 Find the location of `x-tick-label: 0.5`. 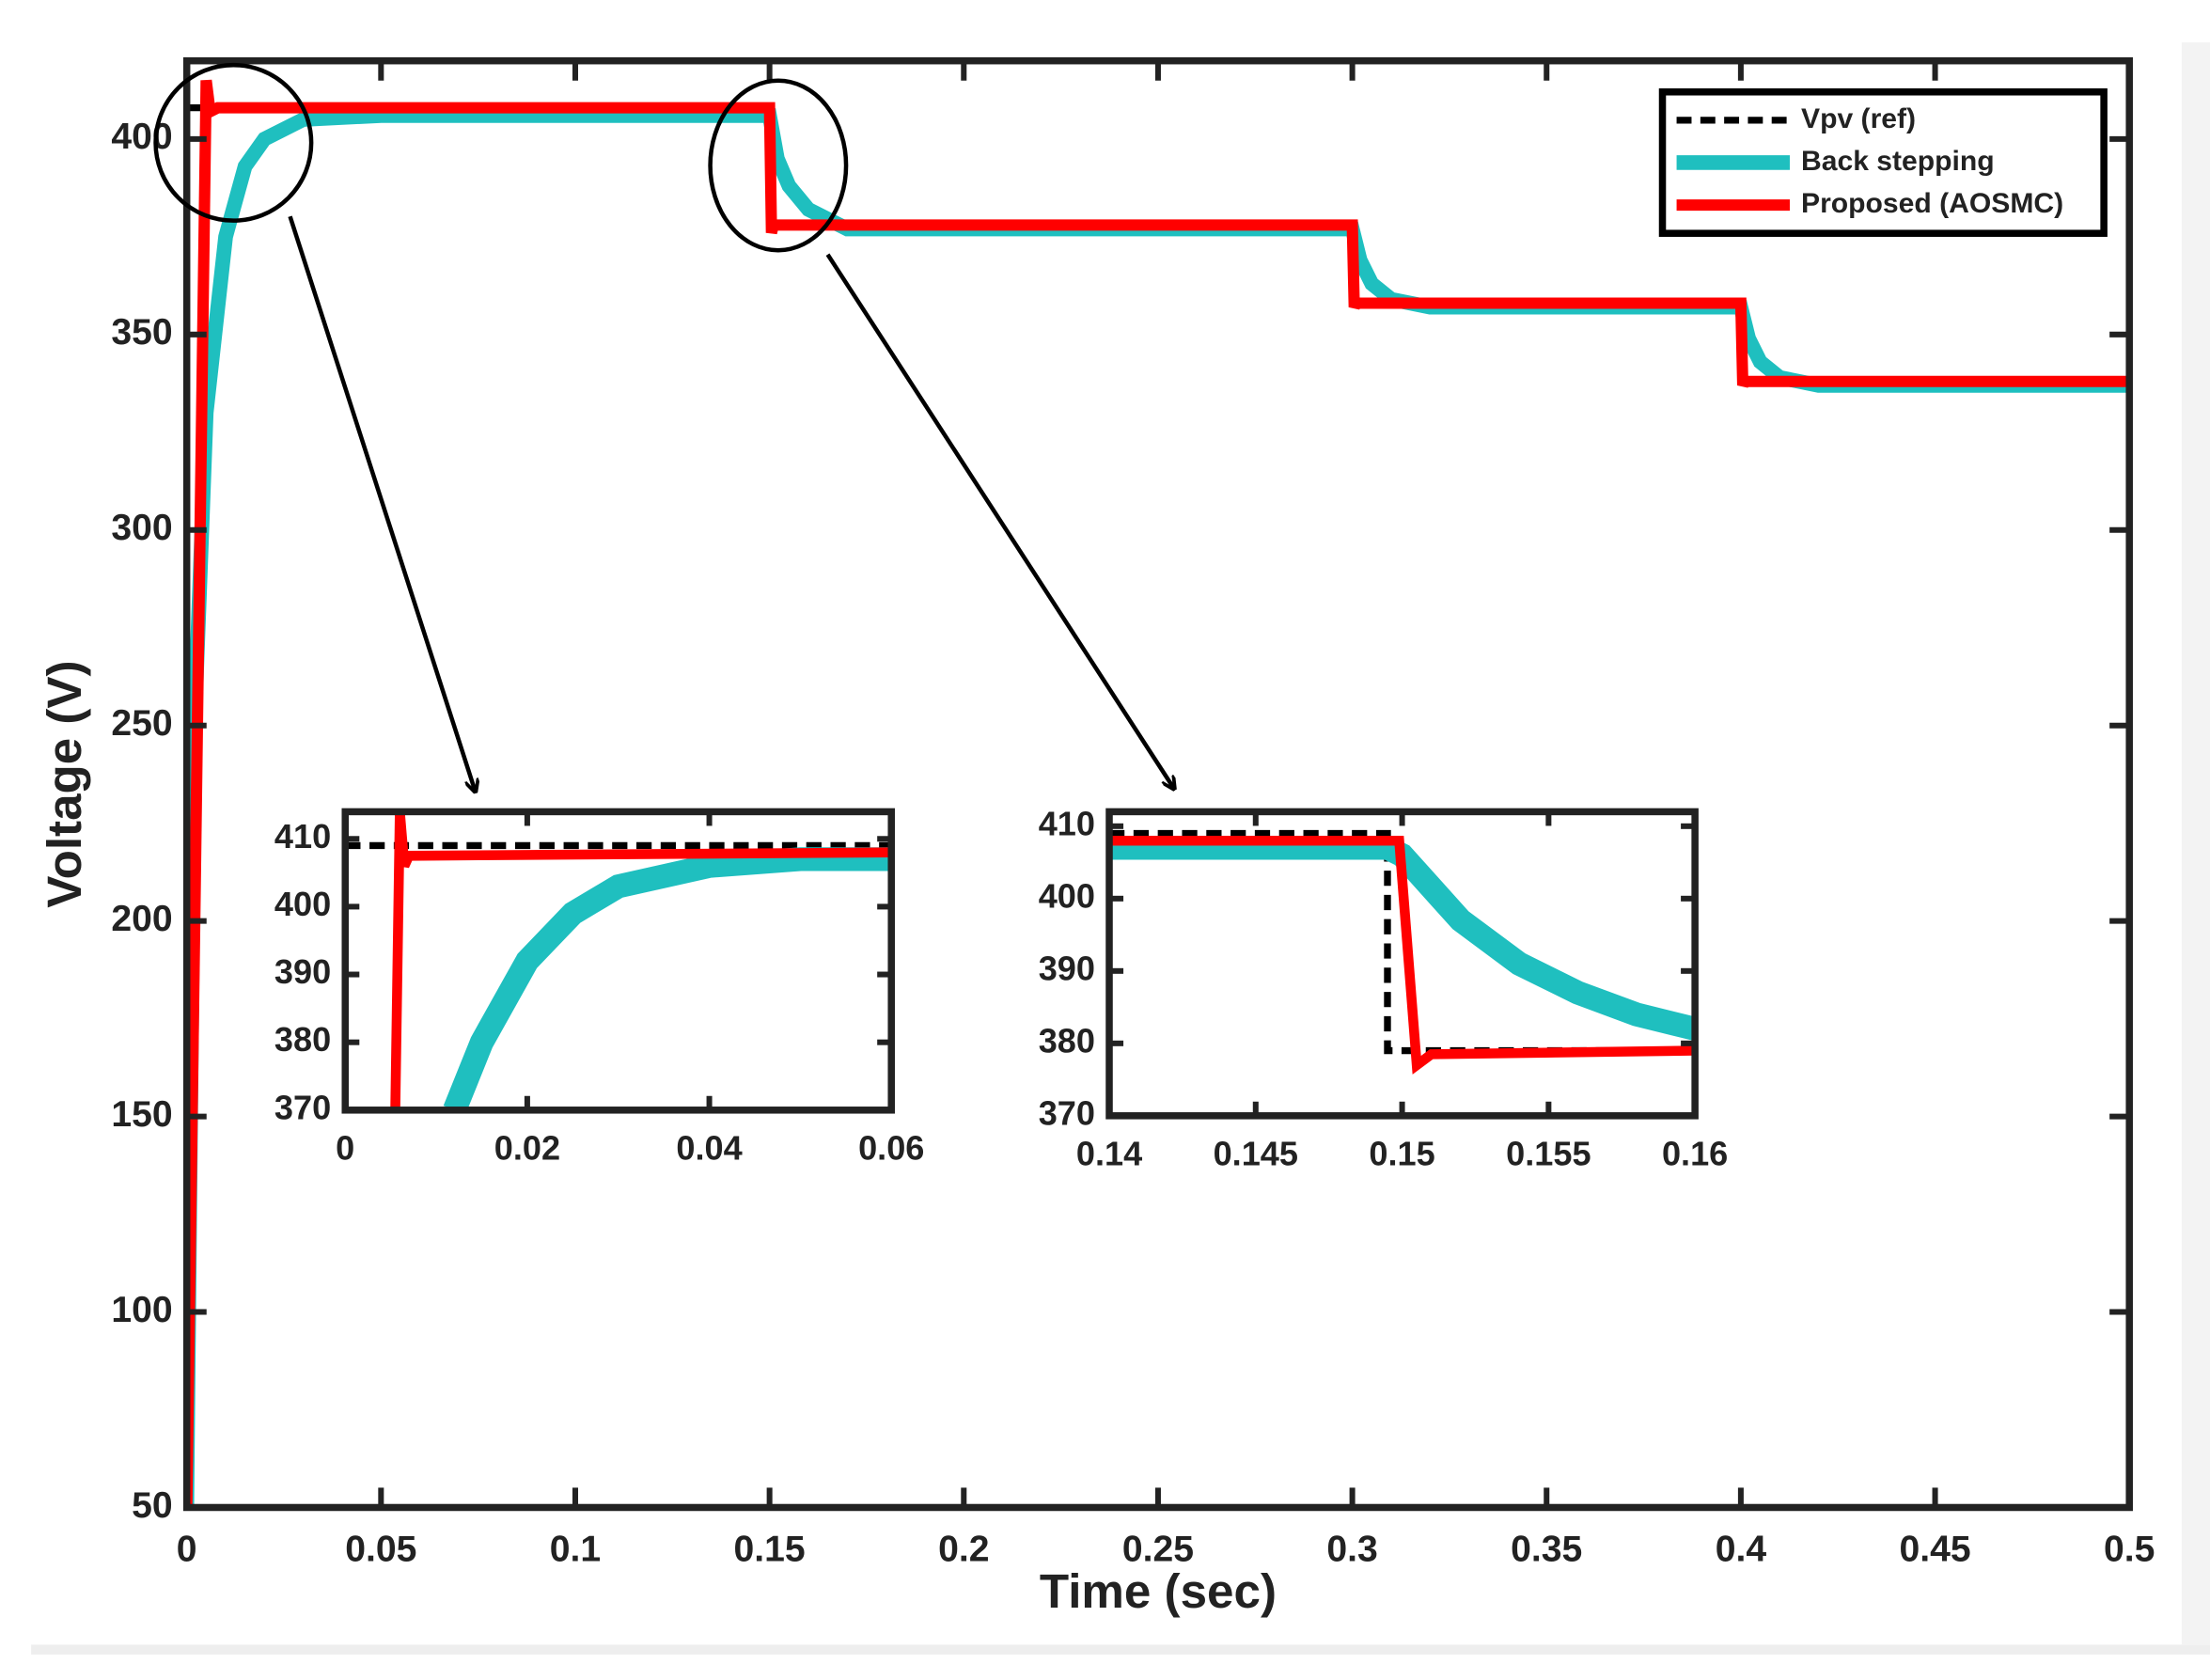

x-tick-label: 0.5 is located at coordinates (2129, 1550).